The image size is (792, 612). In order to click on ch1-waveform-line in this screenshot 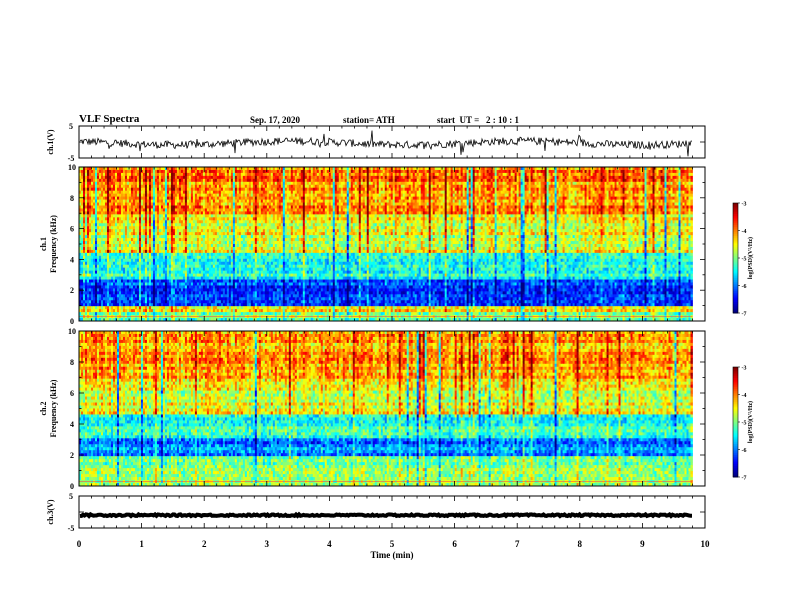, I will do `click(386, 144)`.